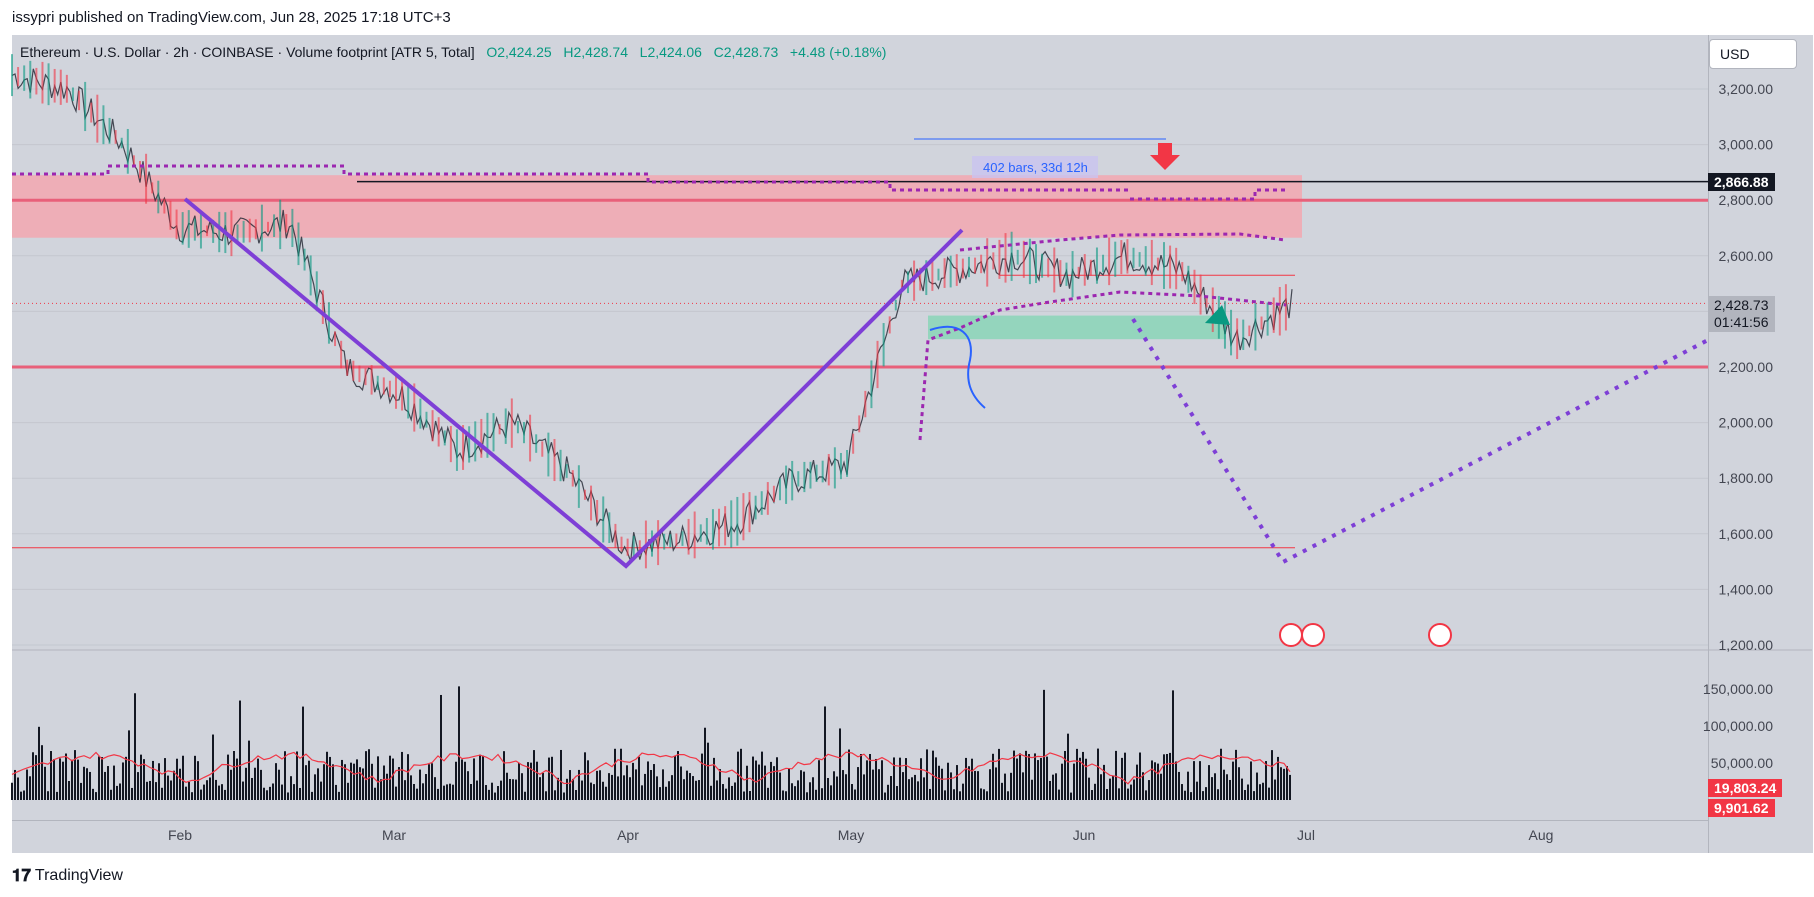 This screenshot has height=897, width=1814. Describe the element at coordinates (1746, 423) in the screenshot. I see `price-tick-label: 2,000.00` at that location.